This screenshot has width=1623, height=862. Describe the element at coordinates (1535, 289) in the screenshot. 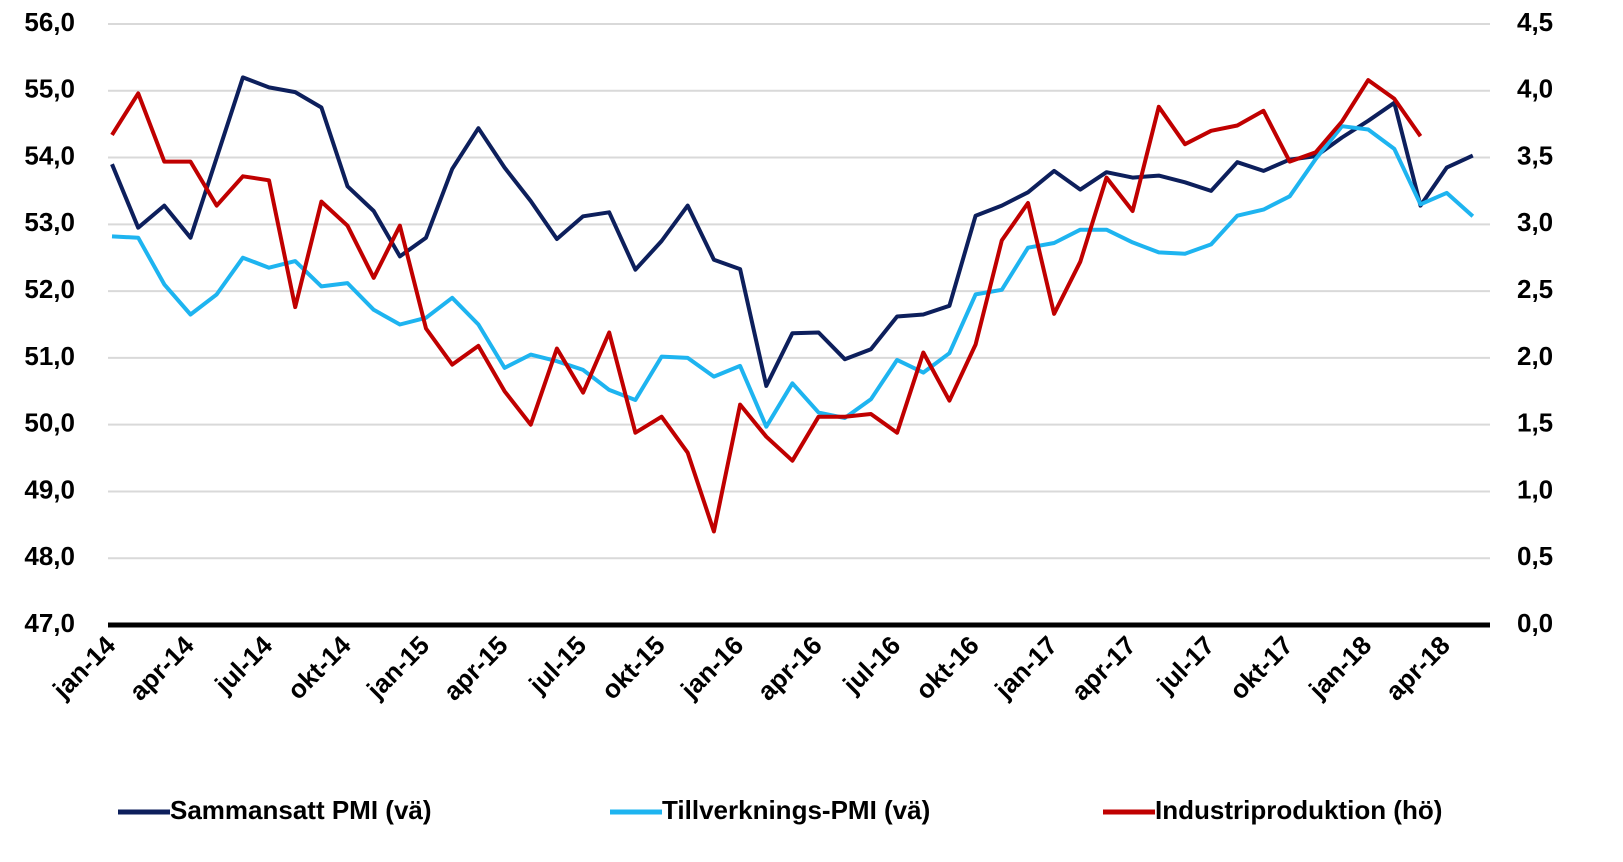

I see `y2-tick-label: 2,5` at that location.